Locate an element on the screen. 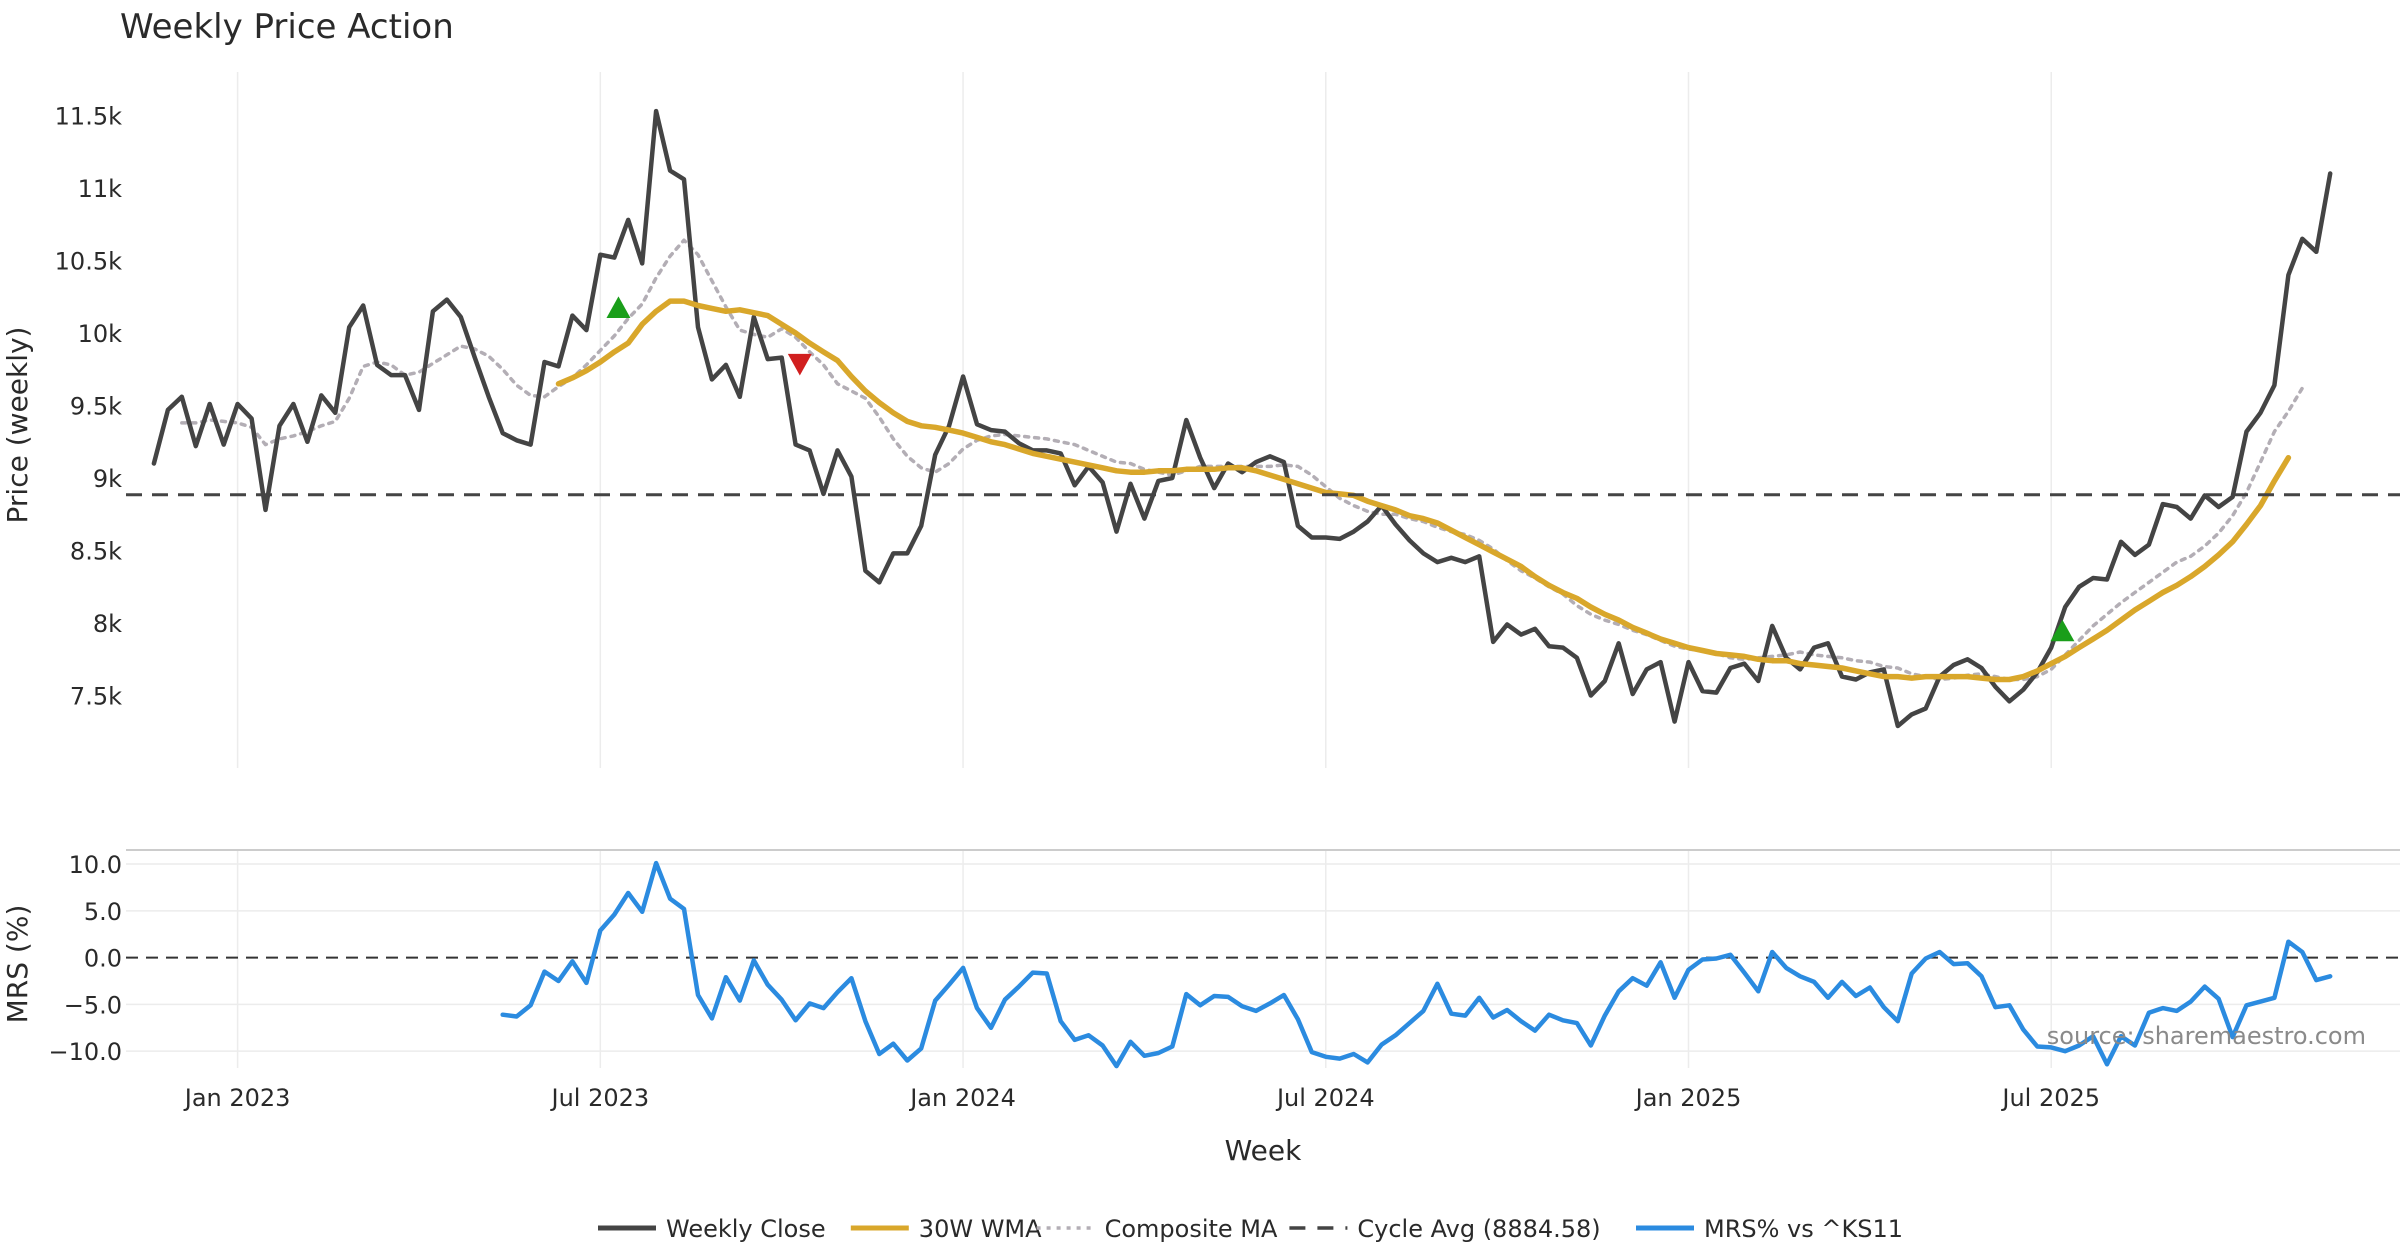 The height and width of the screenshot is (1260, 2400). mrs-y-tick-label: −5.0 is located at coordinates (93, 1005).